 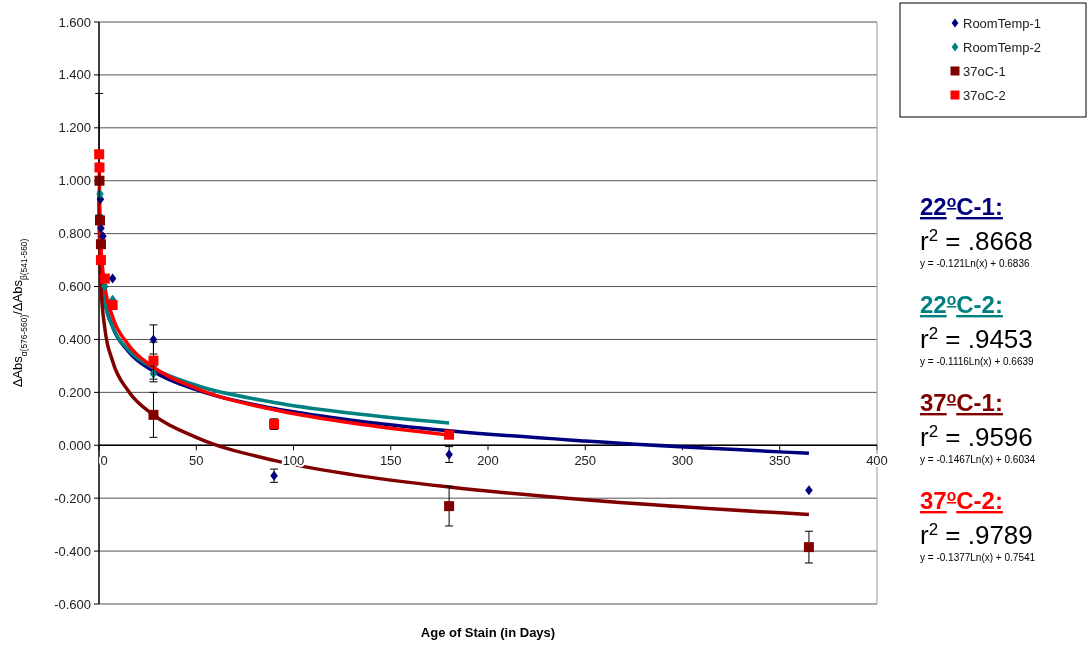 What do you see at coordinates (72, 604) in the screenshot?
I see `y-tick-label: -0.600` at bounding box center [72, 604].